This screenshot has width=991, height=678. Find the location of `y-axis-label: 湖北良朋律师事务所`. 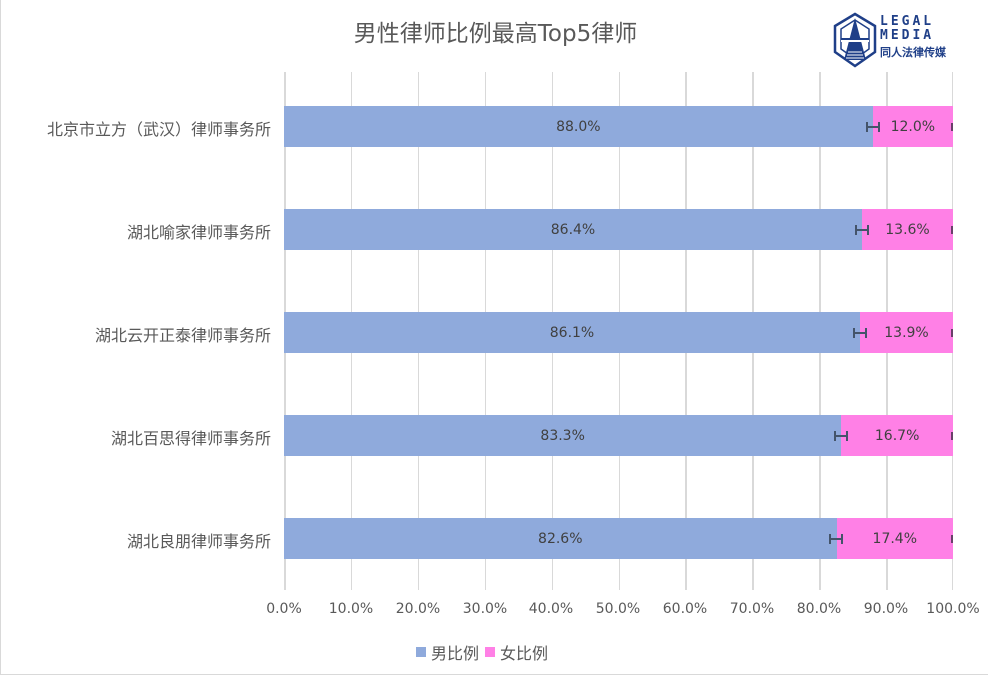

y-axis-label: 湖北良朋律师事务所 is located at coordinates (198, 541).